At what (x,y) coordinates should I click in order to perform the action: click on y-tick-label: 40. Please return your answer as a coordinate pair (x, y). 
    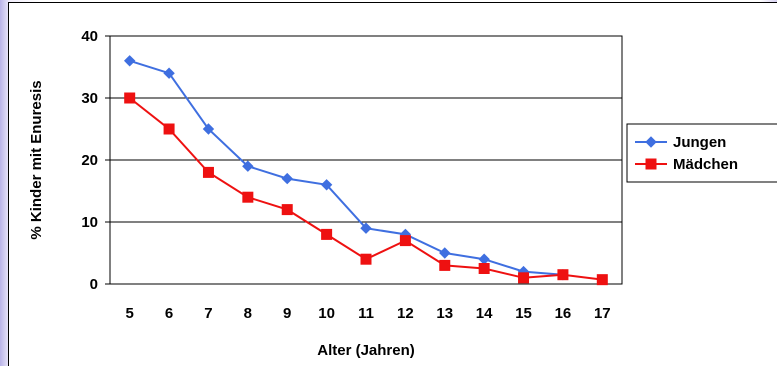
    Looking at the image, I should click on (89, 36).